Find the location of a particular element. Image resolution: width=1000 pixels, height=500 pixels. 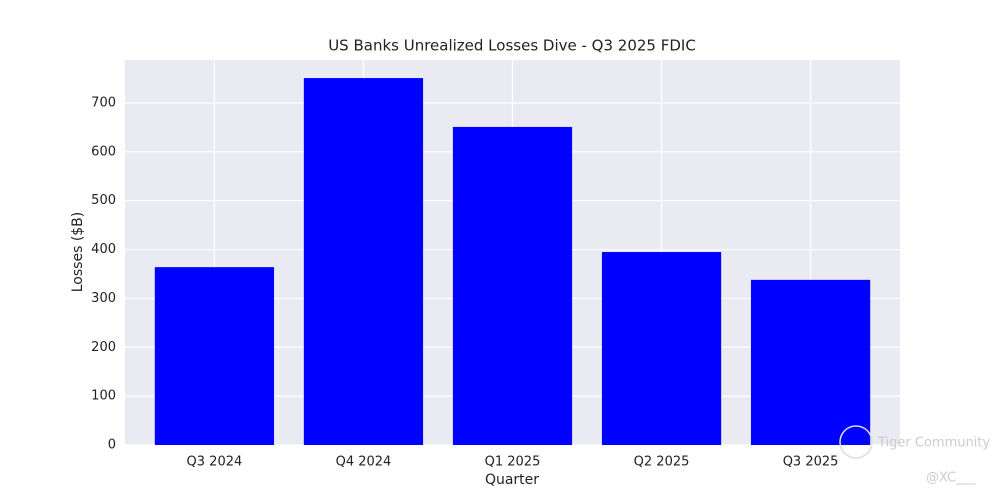

x-axis-label: Quarter is located at coordinates (512, 480).